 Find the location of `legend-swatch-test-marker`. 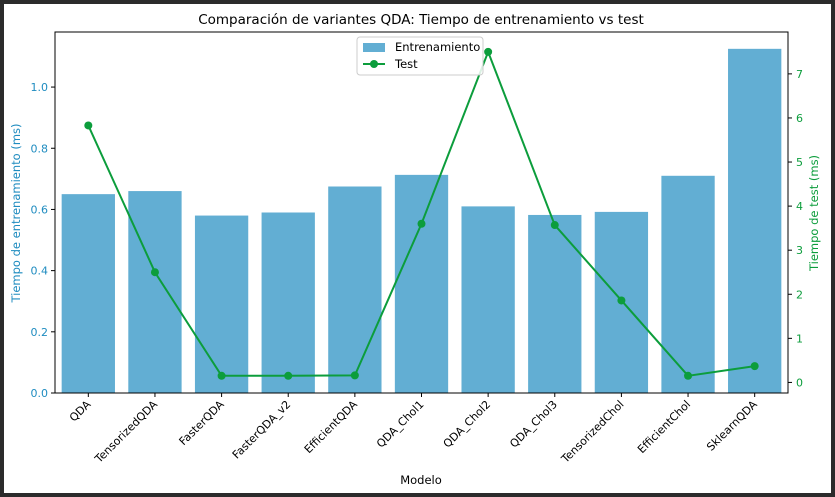

legend-swatch-test-marker is located at coordinates (374, 64).